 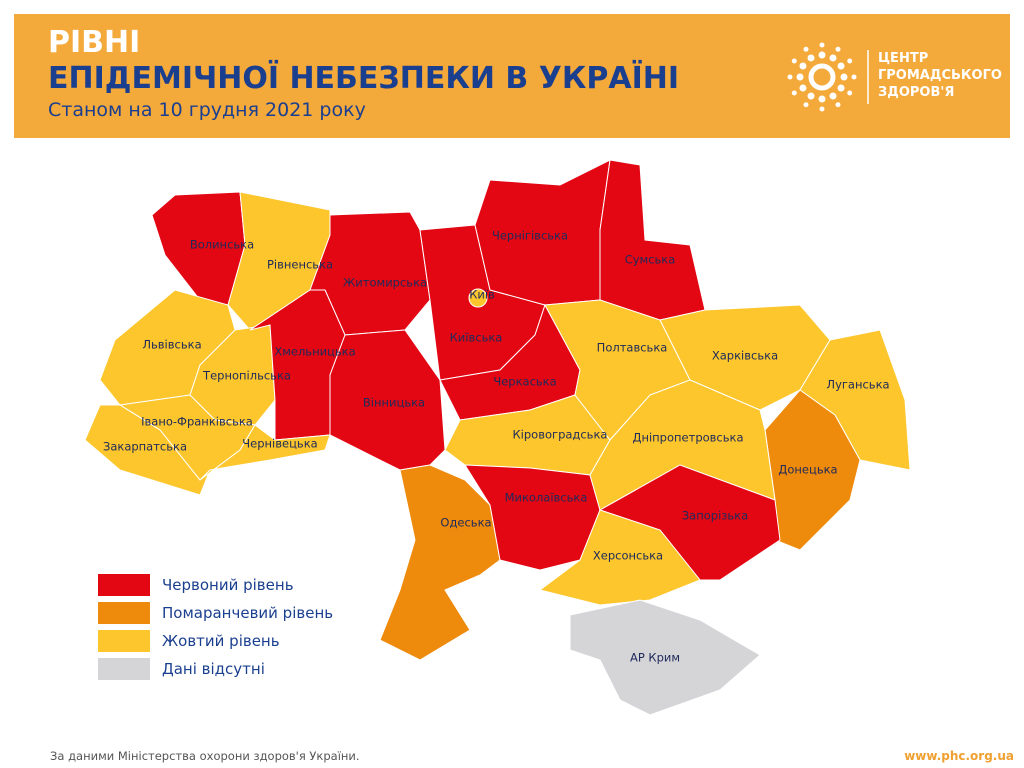 What do you see at coordinates (687, 438) in the screenshot?
I see `region-label: Дніпропетровська` at bounding box center [687, 438].